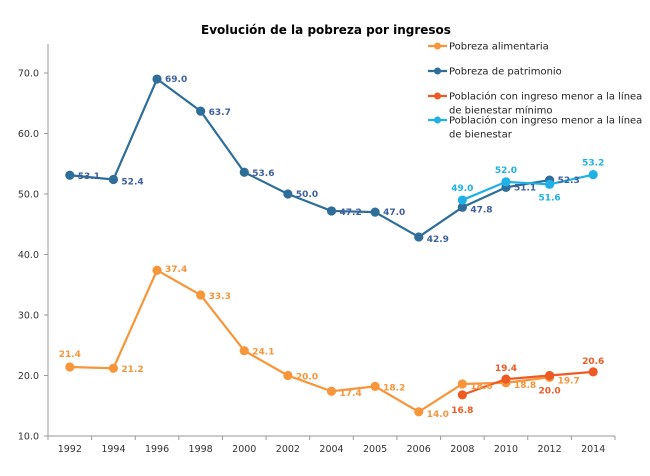 This screenshot has width=650, height=476. What do you see at coordinates (462, 411) in the screenshot?
I see `data-label: 16.8` at bounding box center [462, 411].